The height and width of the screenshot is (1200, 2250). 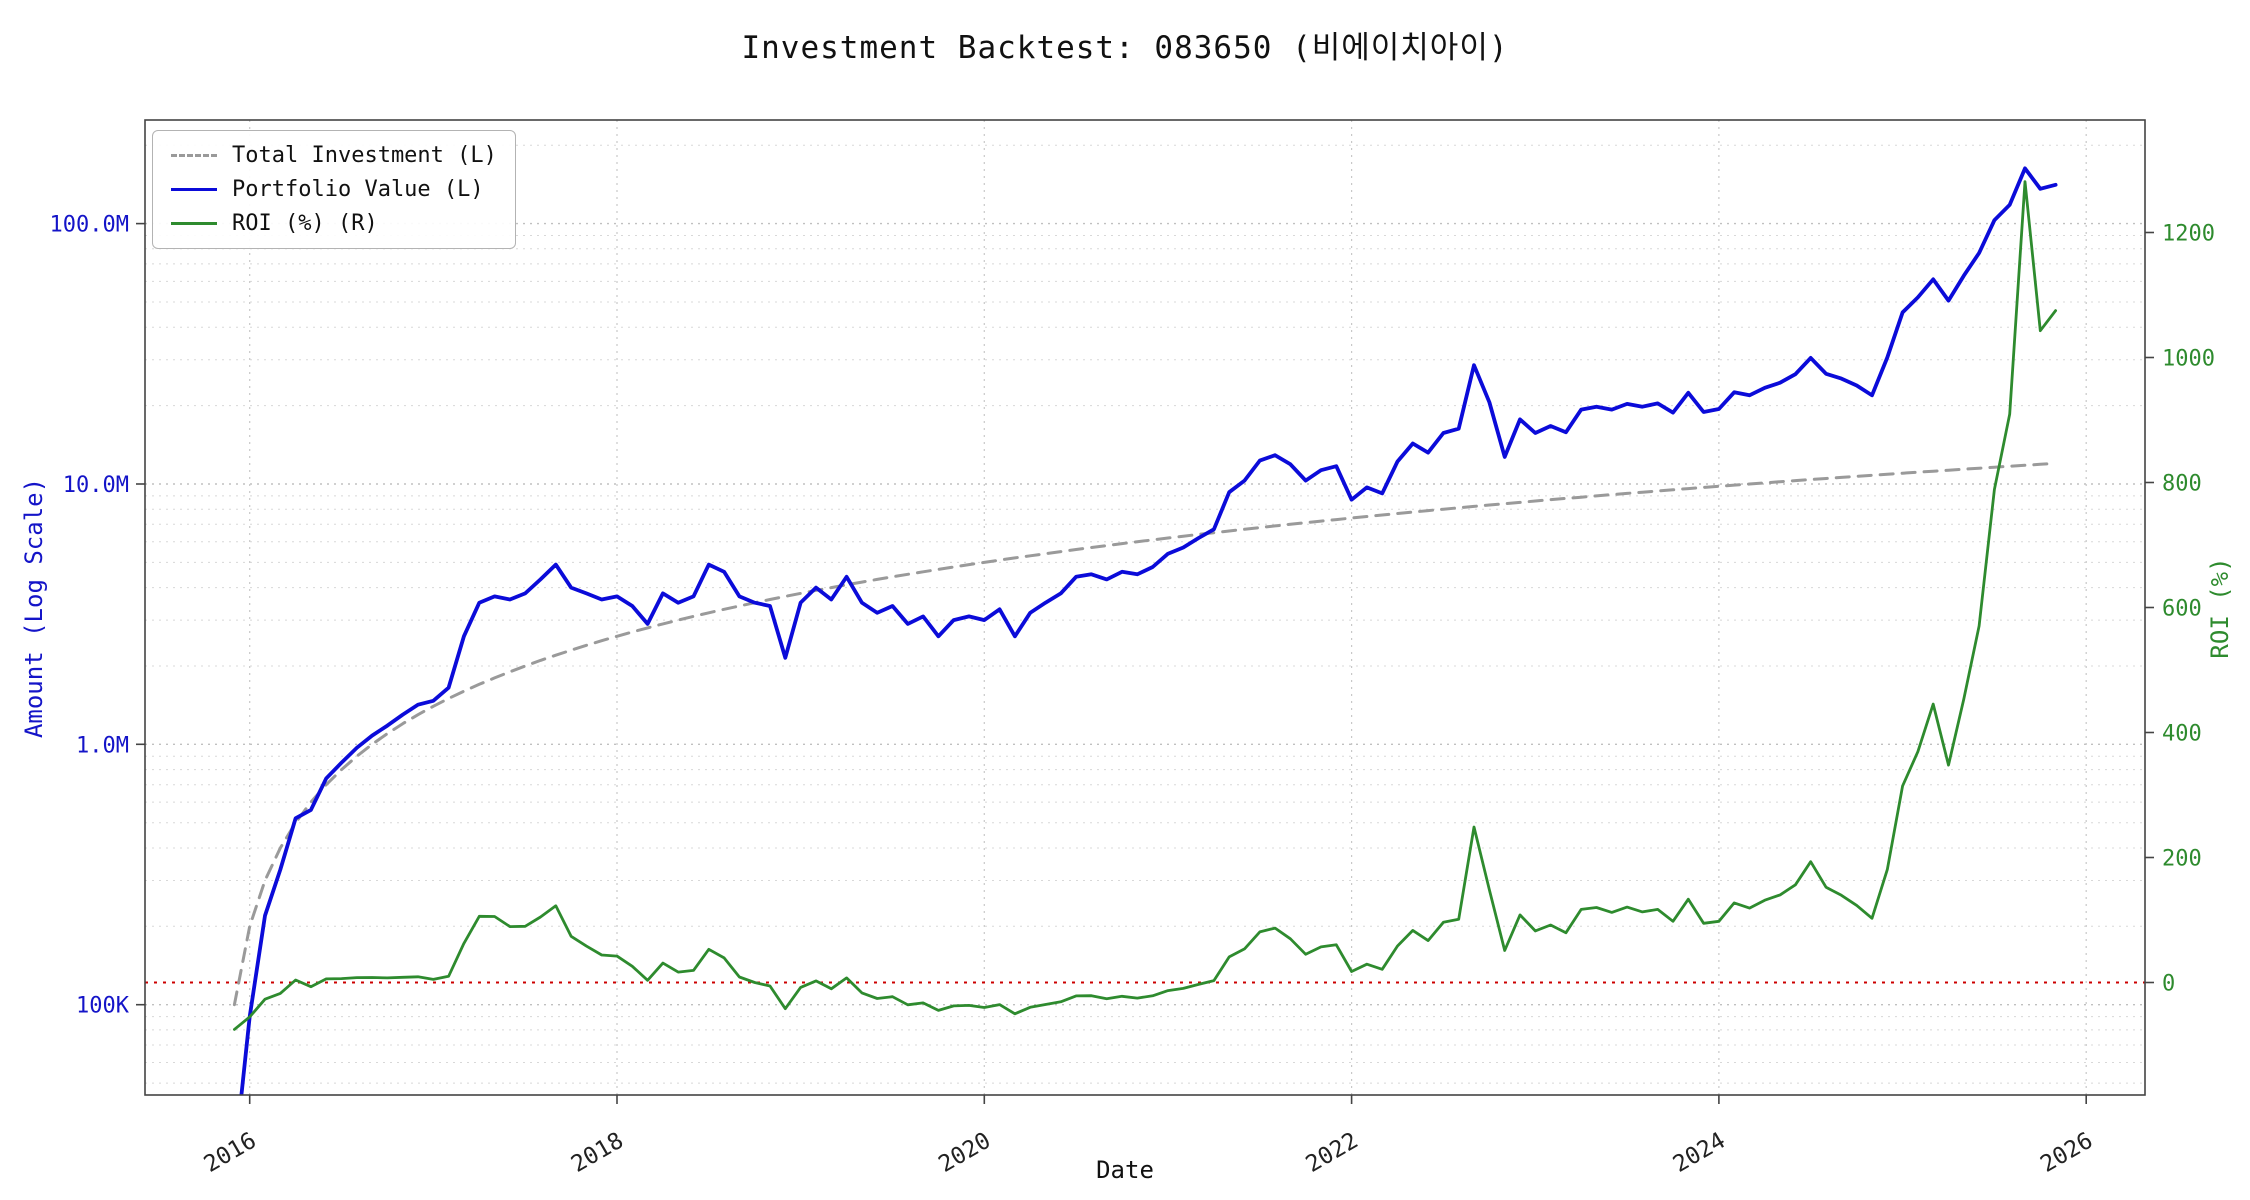 I want to click on svg-text: 600, so click(x=2182, y=609).